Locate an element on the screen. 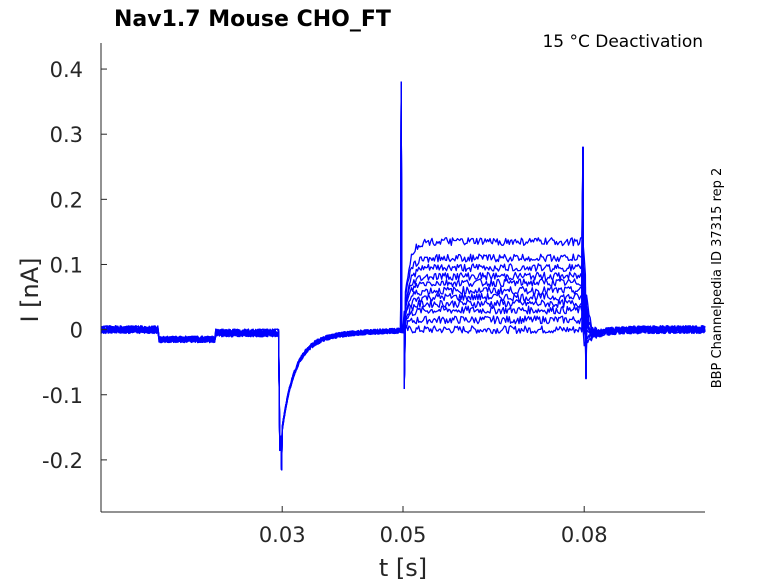 The width and height of the screenshot is (778, 583). y-axis-ticks: -0.2 -0.1 0 0.1 0.2 0.3 0.4 is located at coordinates (74, 265).